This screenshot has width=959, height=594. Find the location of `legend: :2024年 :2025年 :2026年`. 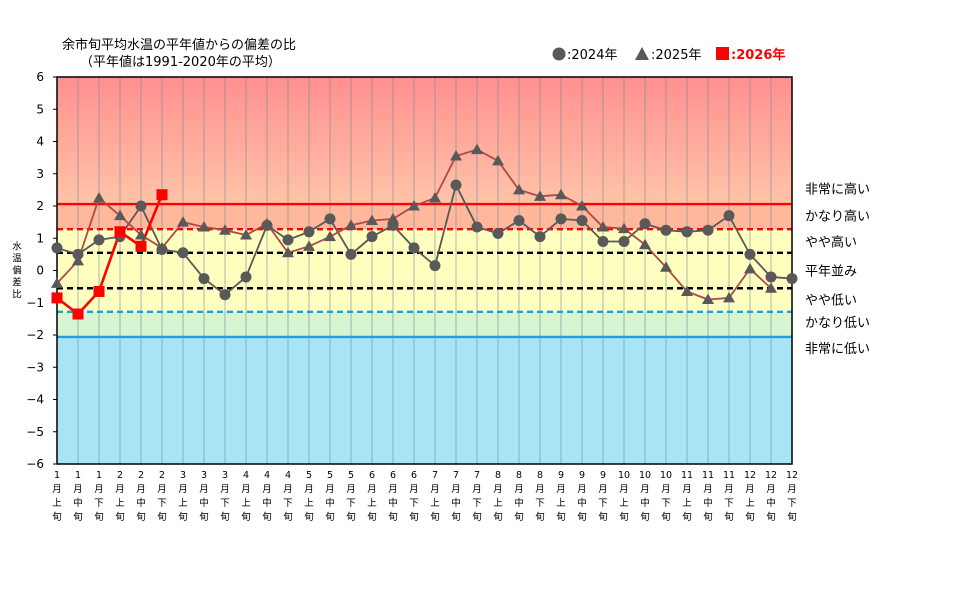

legend: :2024年 :2025年 :2026年 is located at coordinates (668, 55).